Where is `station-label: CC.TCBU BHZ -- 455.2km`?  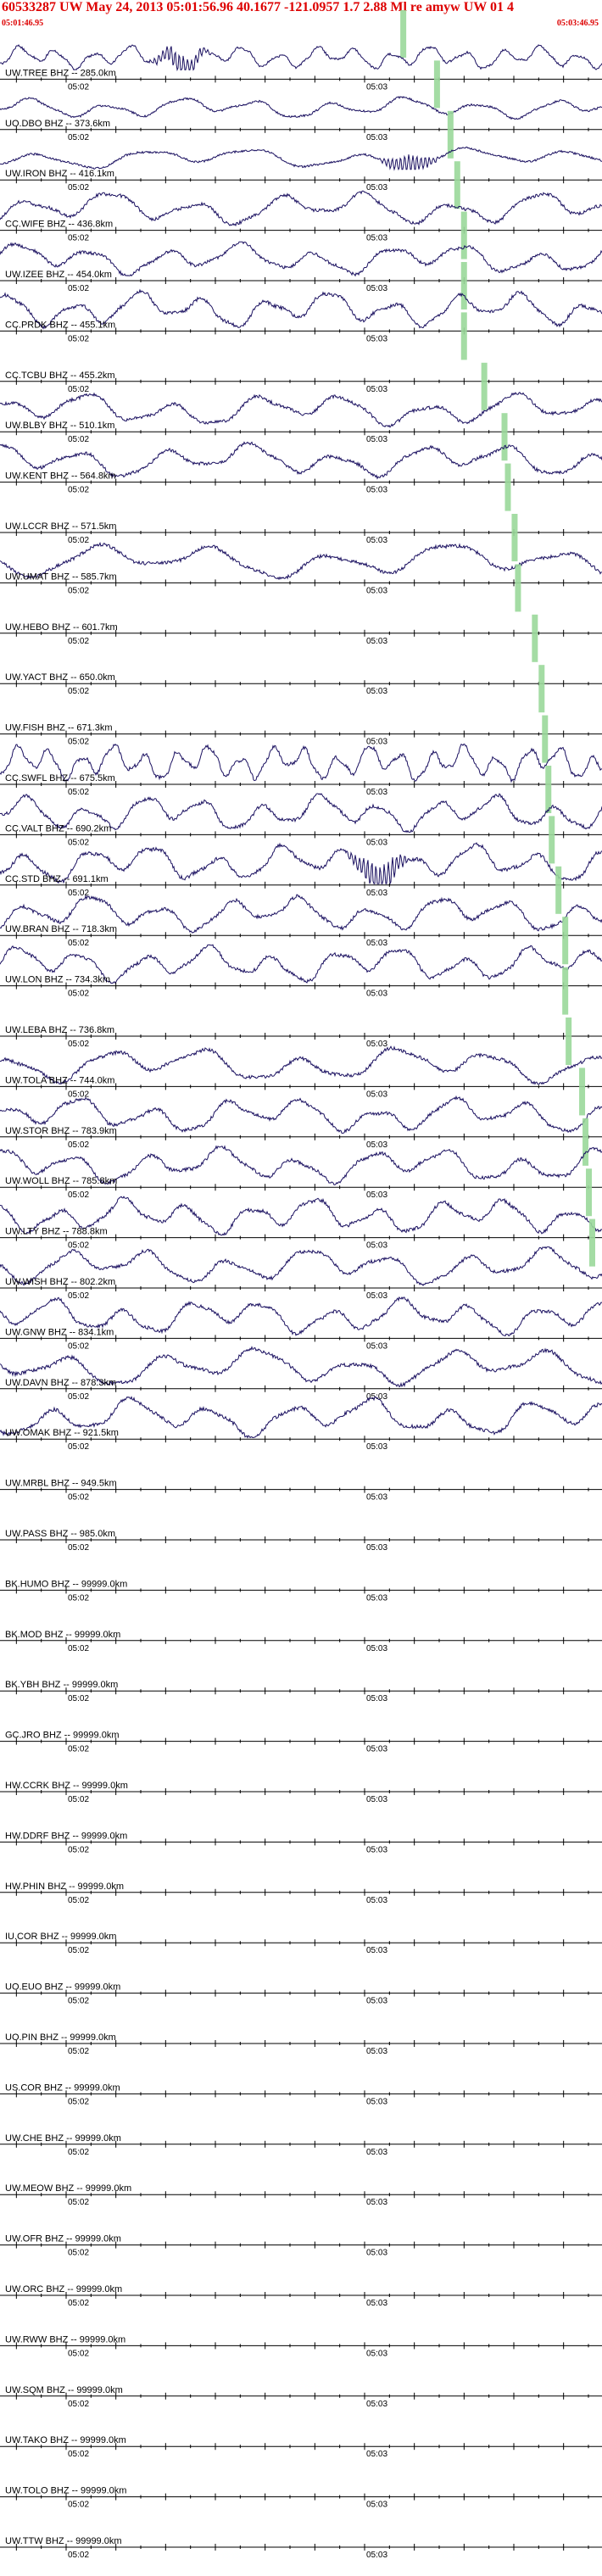 station-label: CC.TCBU BHZ -- 455.2km is located at coordinates (60, 376).